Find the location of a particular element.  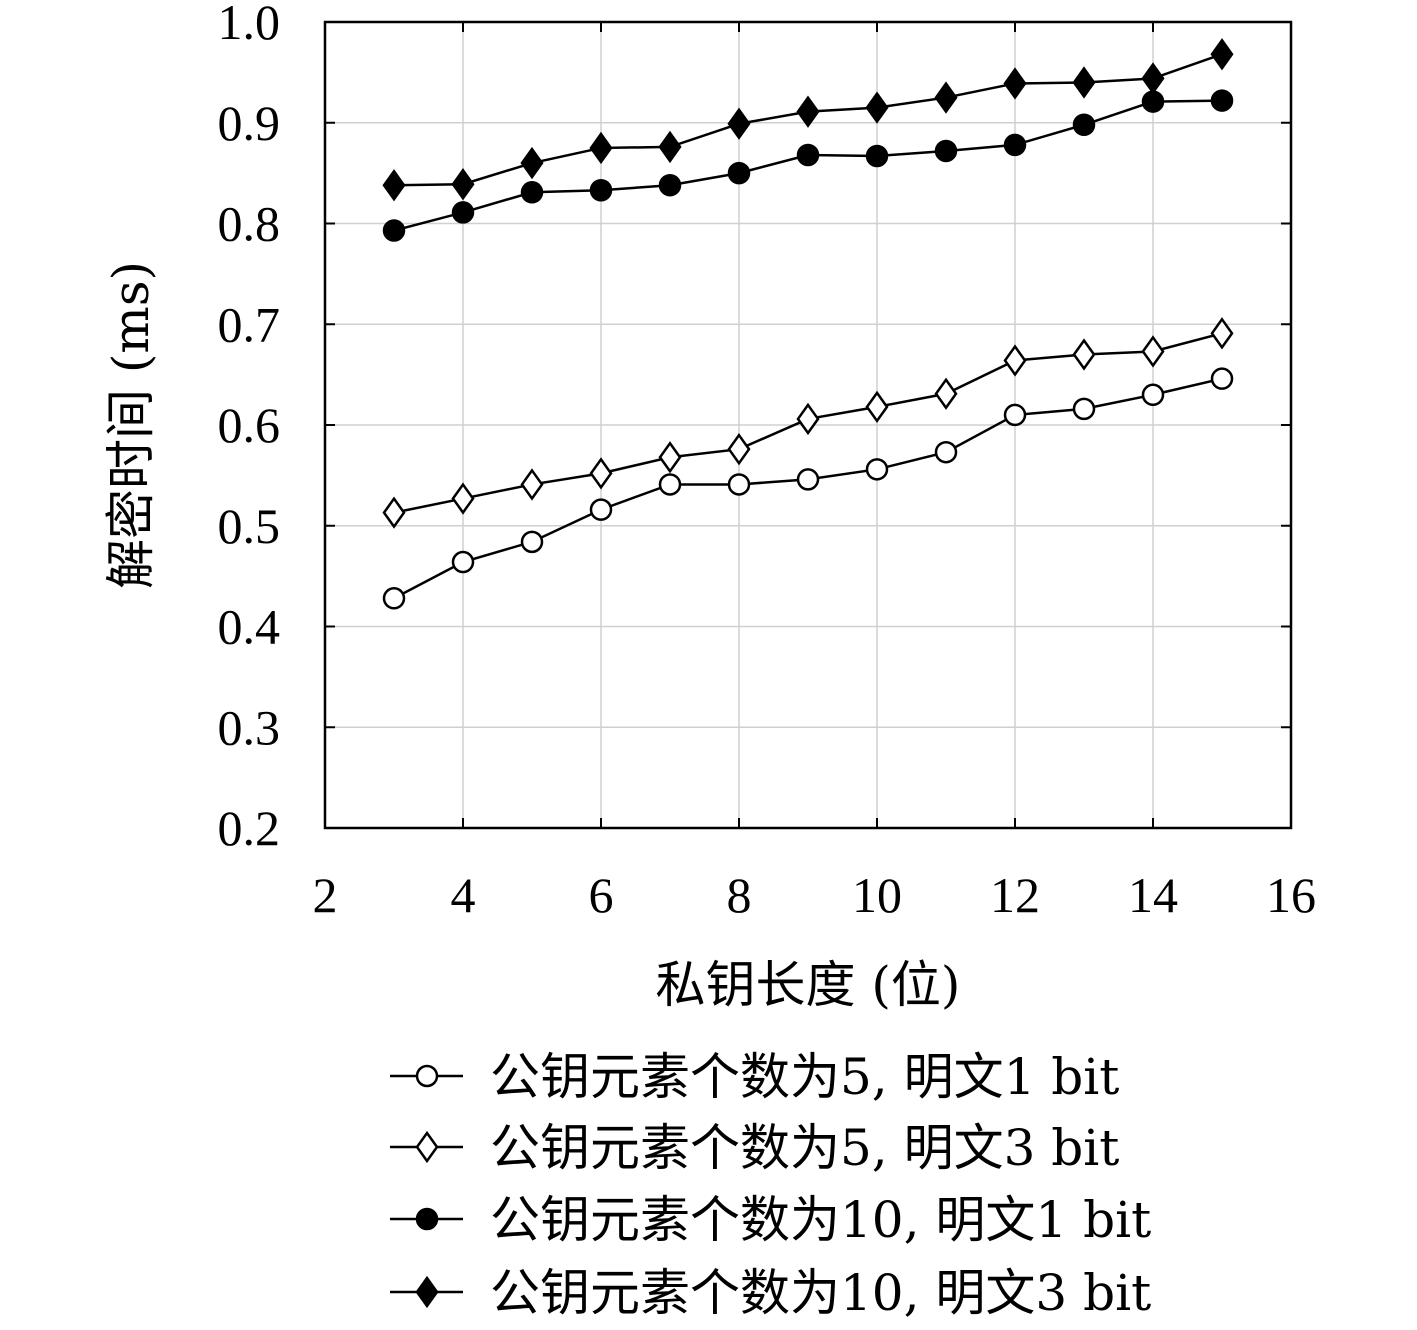

legend-item-1: 公钥元素个数为5, 明文1 bit is located at coordinates (754, 1077).